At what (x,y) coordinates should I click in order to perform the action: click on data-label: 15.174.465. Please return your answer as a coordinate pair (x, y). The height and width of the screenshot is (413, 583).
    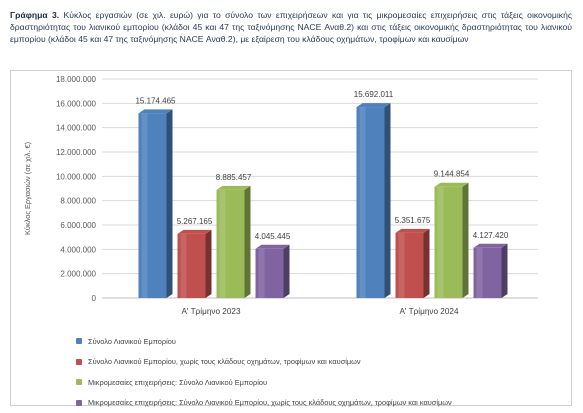
    Looking at the image, I should click on (155, 100).